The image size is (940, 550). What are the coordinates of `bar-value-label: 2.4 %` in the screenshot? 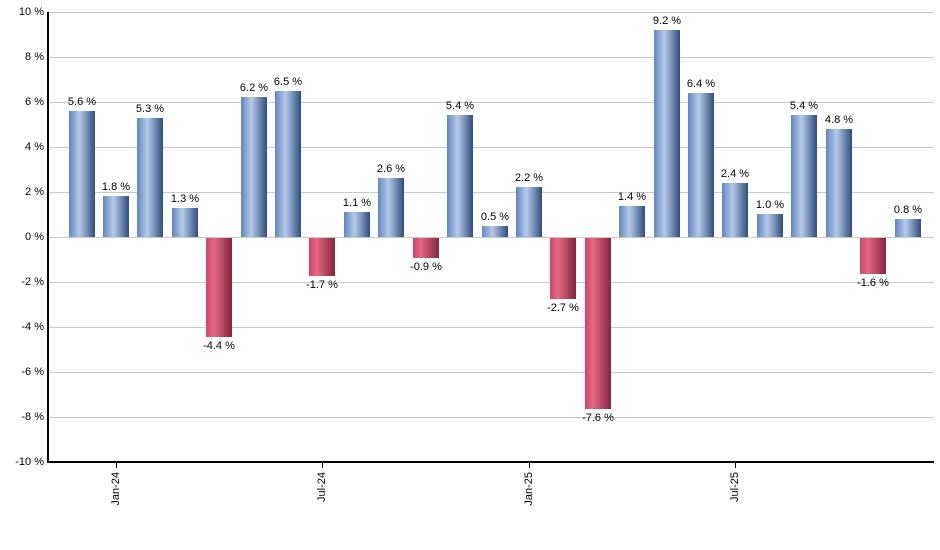 It's located at (735, 174).